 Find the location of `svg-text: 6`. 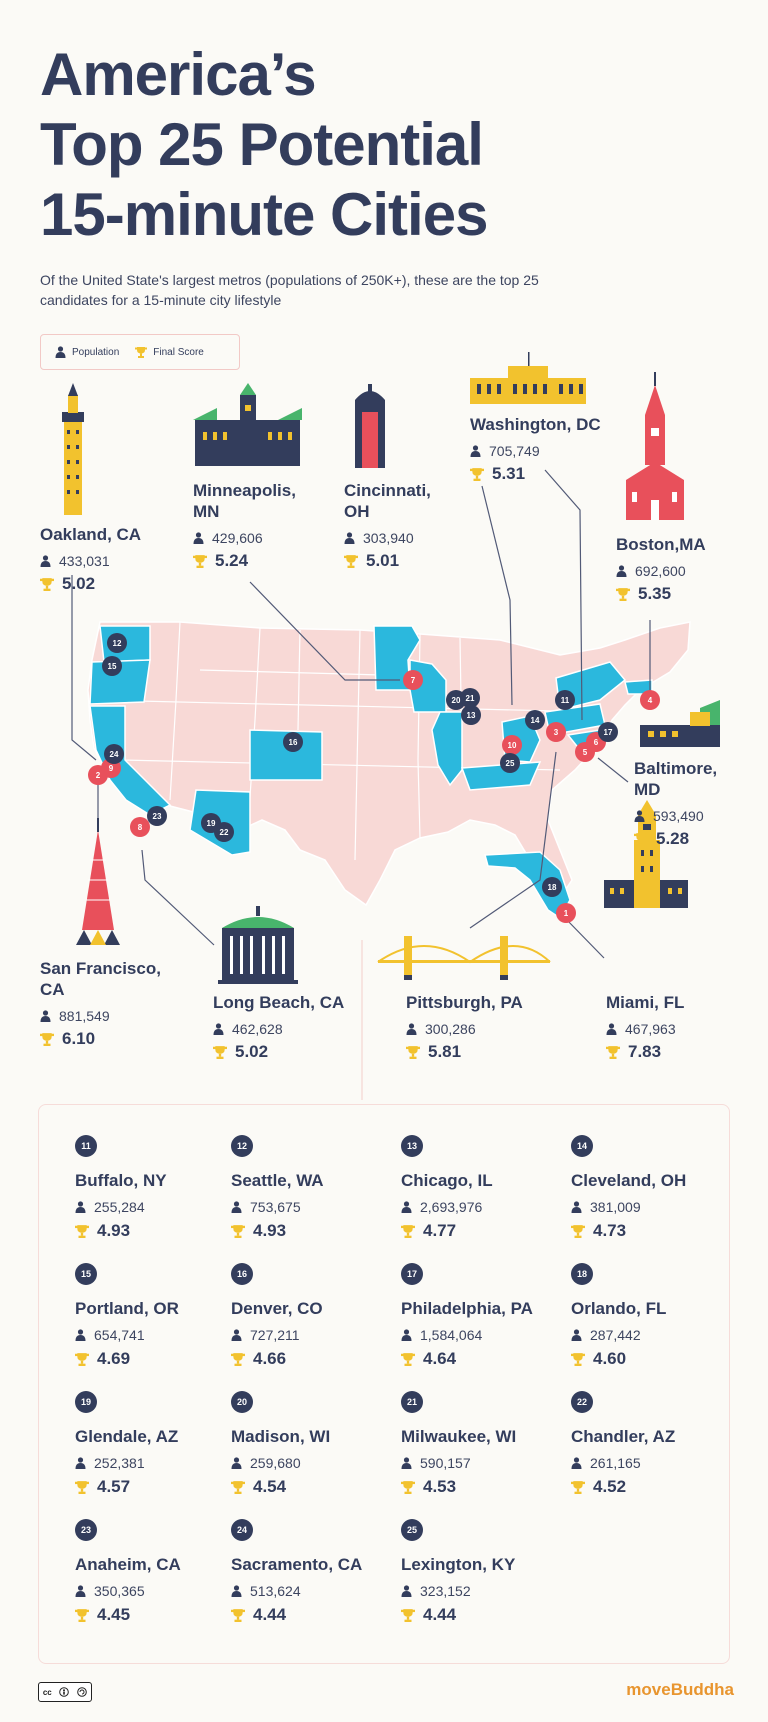

svg-text: 6 is located at coordinates (596, 742).